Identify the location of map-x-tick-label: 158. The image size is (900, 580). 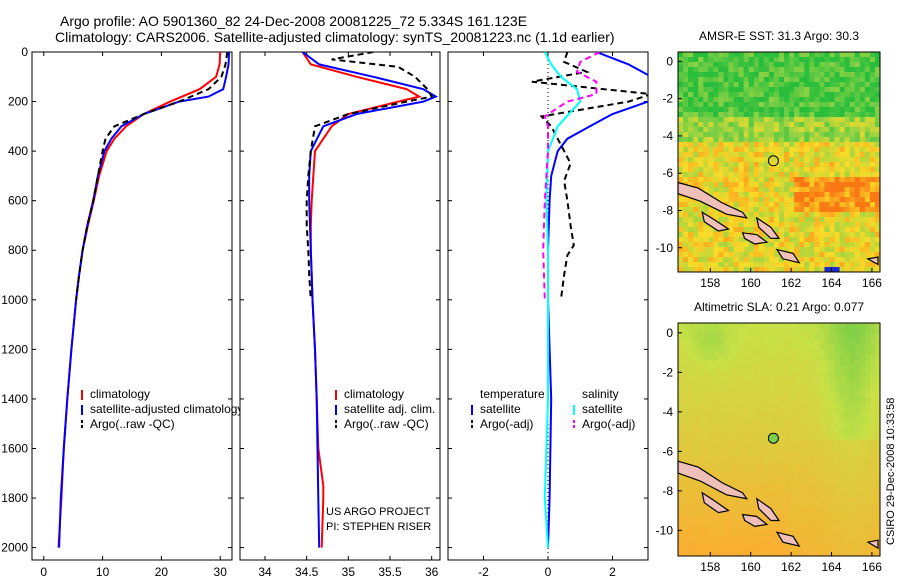
(710, 567).